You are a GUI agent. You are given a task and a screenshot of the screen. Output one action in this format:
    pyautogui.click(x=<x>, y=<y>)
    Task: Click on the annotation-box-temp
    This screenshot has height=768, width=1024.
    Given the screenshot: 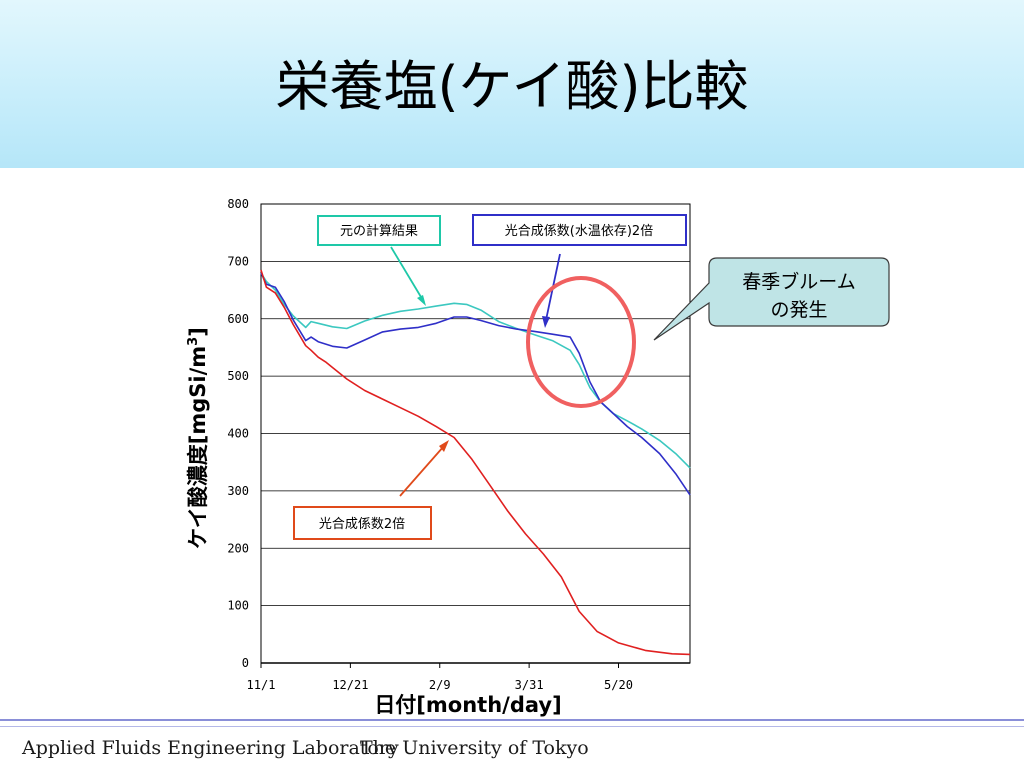 What is the action you would take?
    pyautogui.click(x=579, y=230)
    